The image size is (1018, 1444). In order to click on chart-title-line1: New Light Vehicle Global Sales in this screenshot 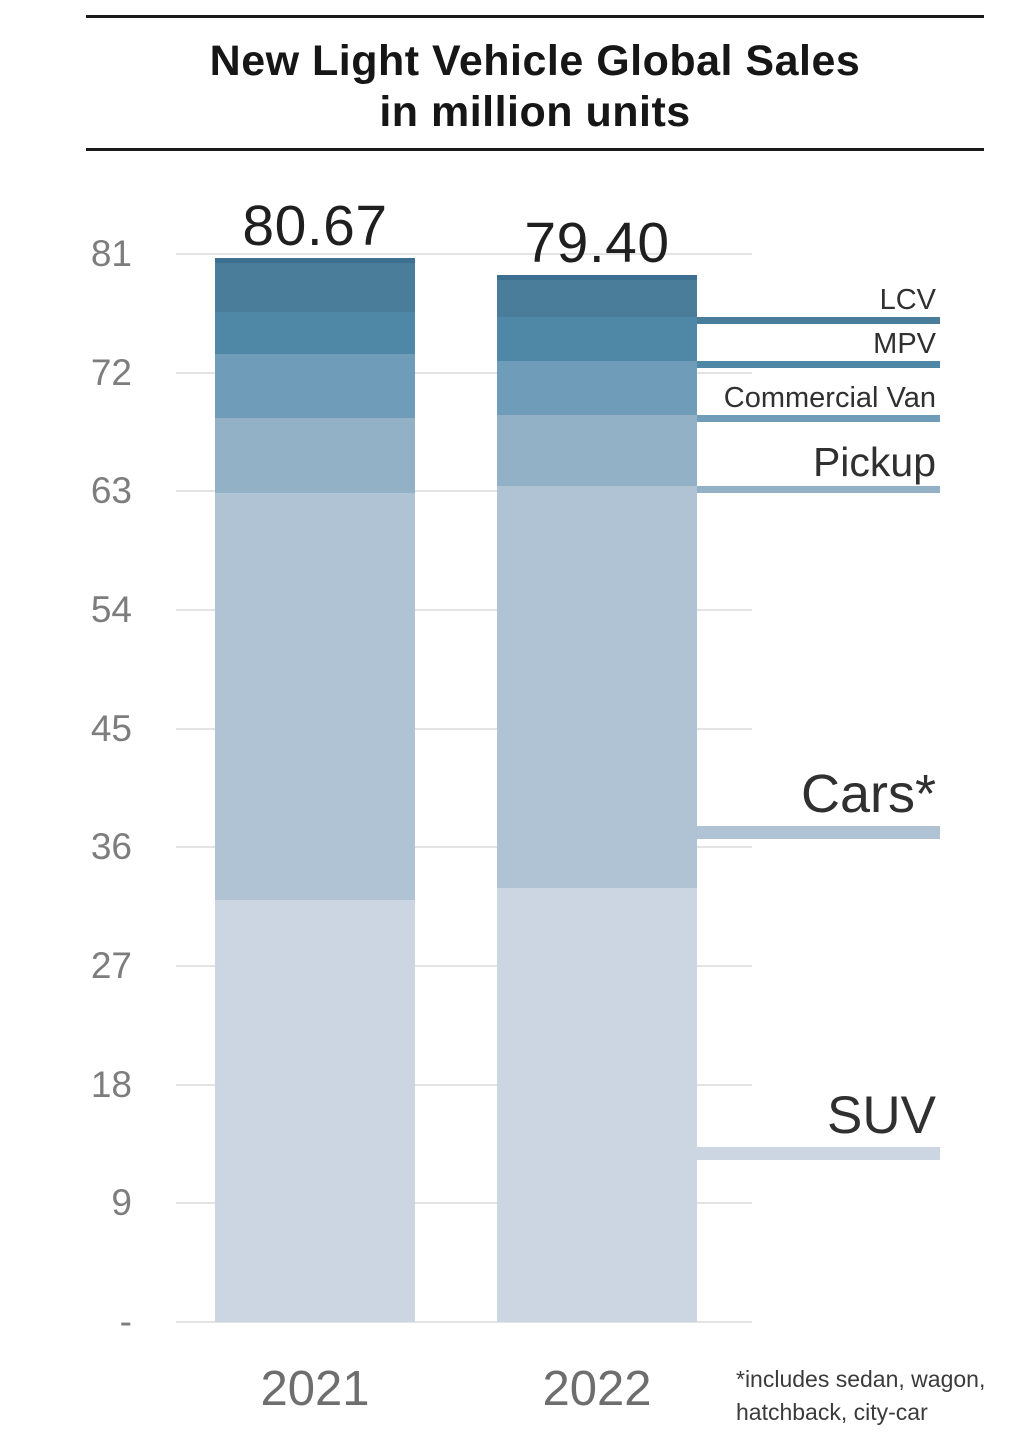, I will do `click(535, 61)`.